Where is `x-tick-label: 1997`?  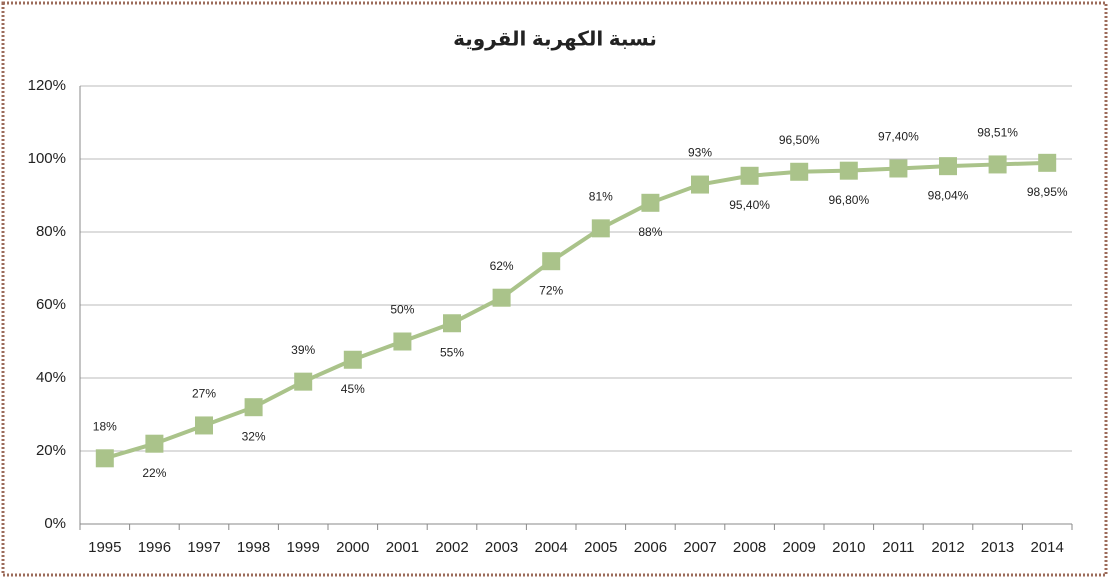 x-tick-label: 1997 is located at coordinates (203, 547).